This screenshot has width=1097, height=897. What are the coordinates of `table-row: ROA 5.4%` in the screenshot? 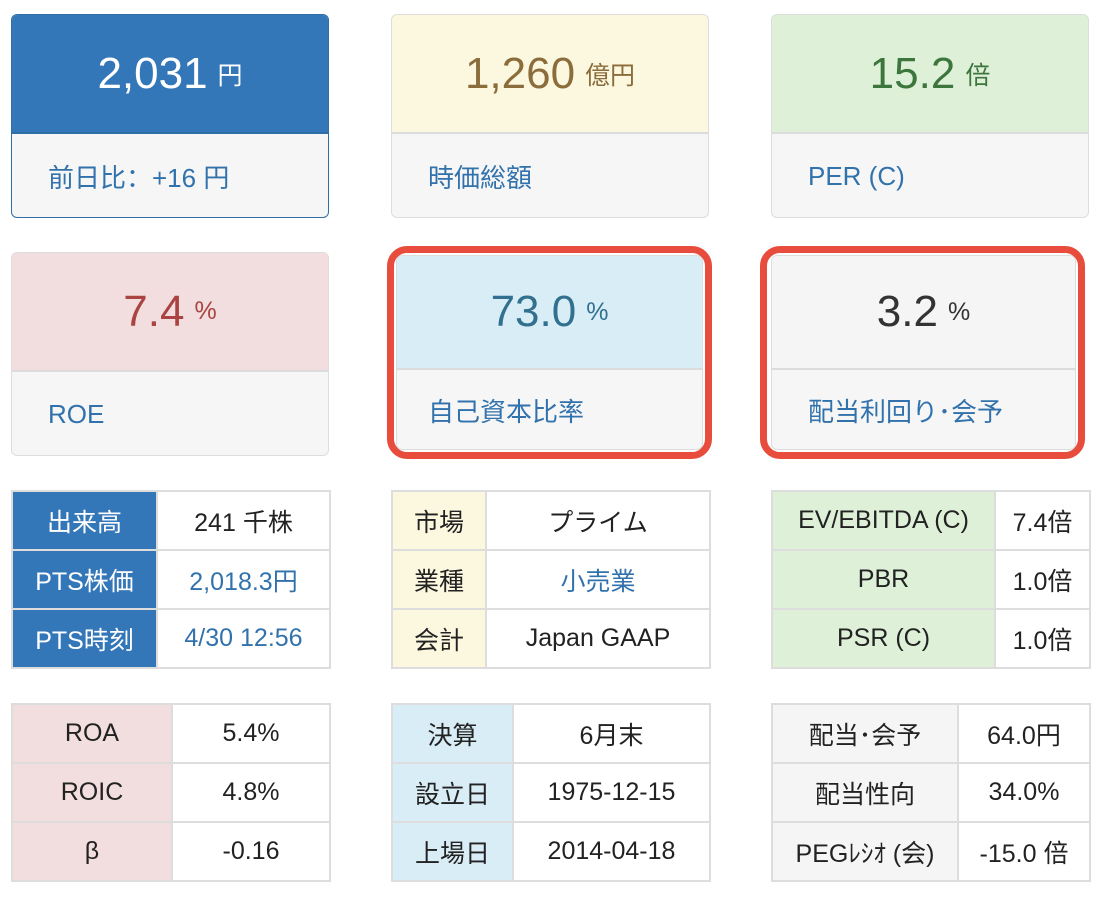 It's located at (171, 733).